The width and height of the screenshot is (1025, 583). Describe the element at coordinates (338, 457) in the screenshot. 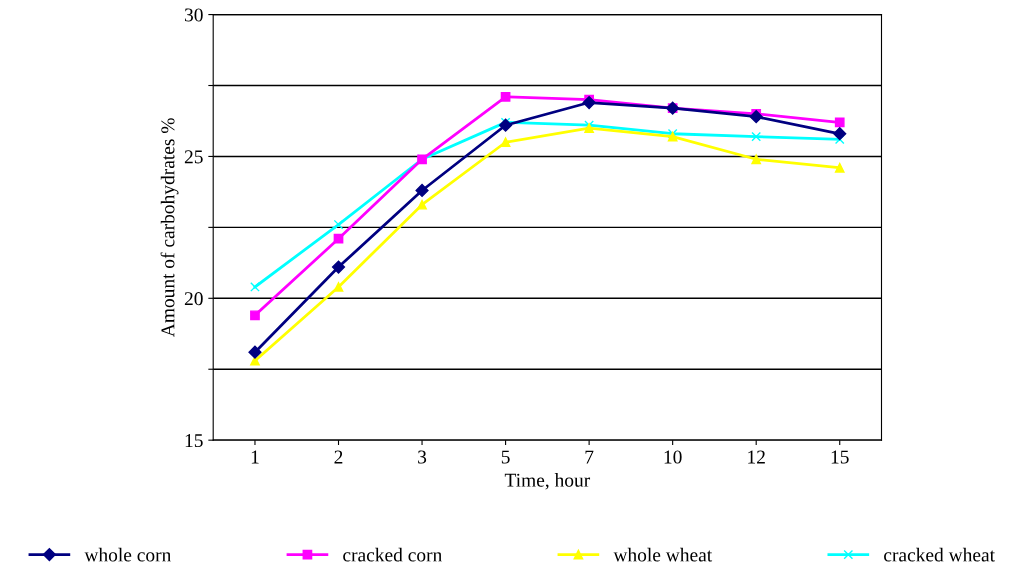

I see `x-tick-label: 2` at that location.